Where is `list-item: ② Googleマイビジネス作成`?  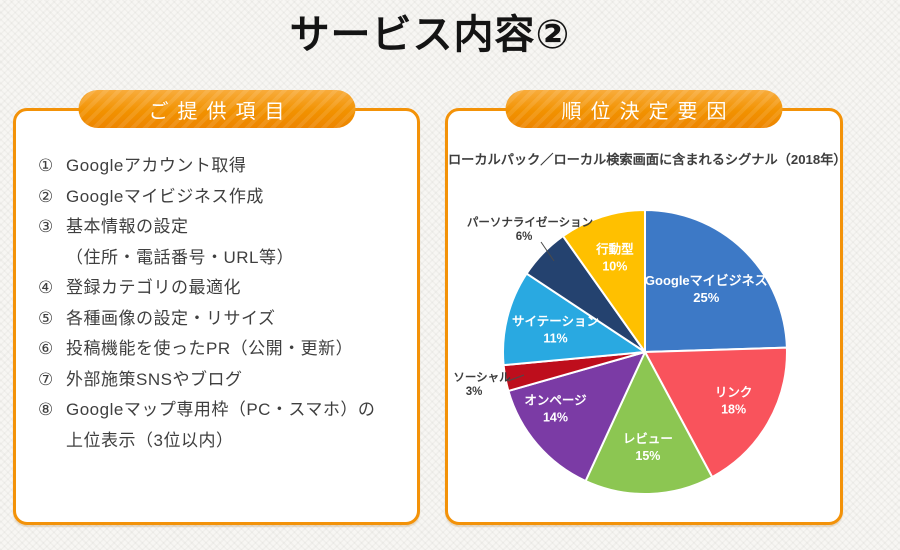
list-item: ② Googleマイビジネス作成 is located at coordinates (224, 197).